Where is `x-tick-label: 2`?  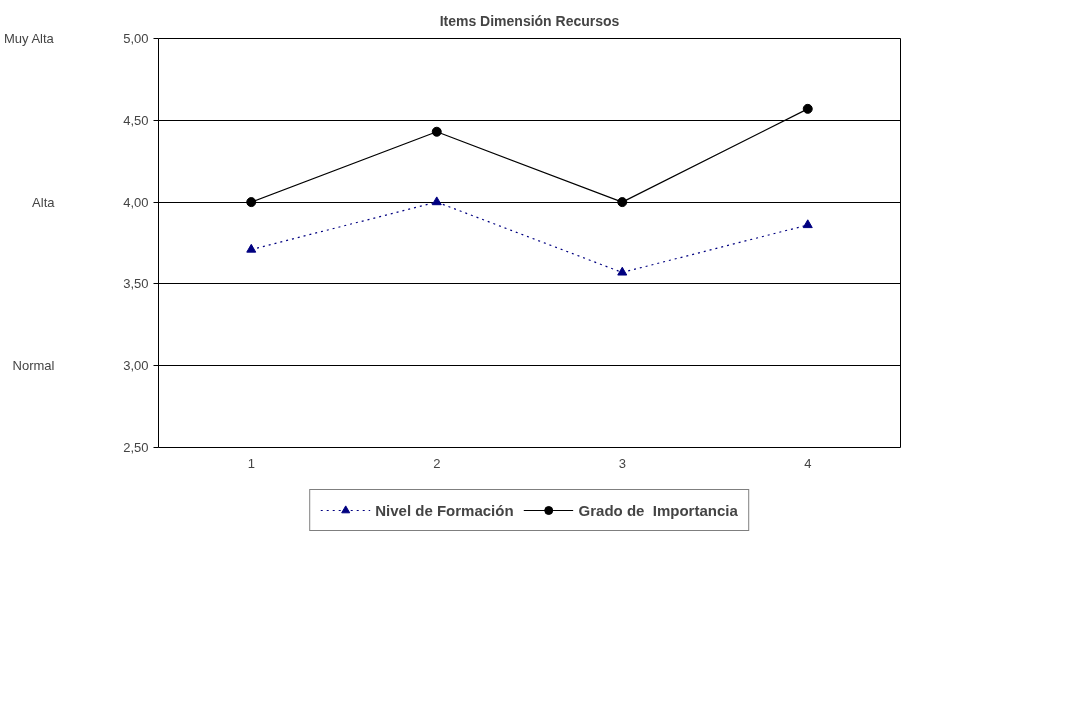
x-tick-label: 2 is located at coordinates (437, 463).